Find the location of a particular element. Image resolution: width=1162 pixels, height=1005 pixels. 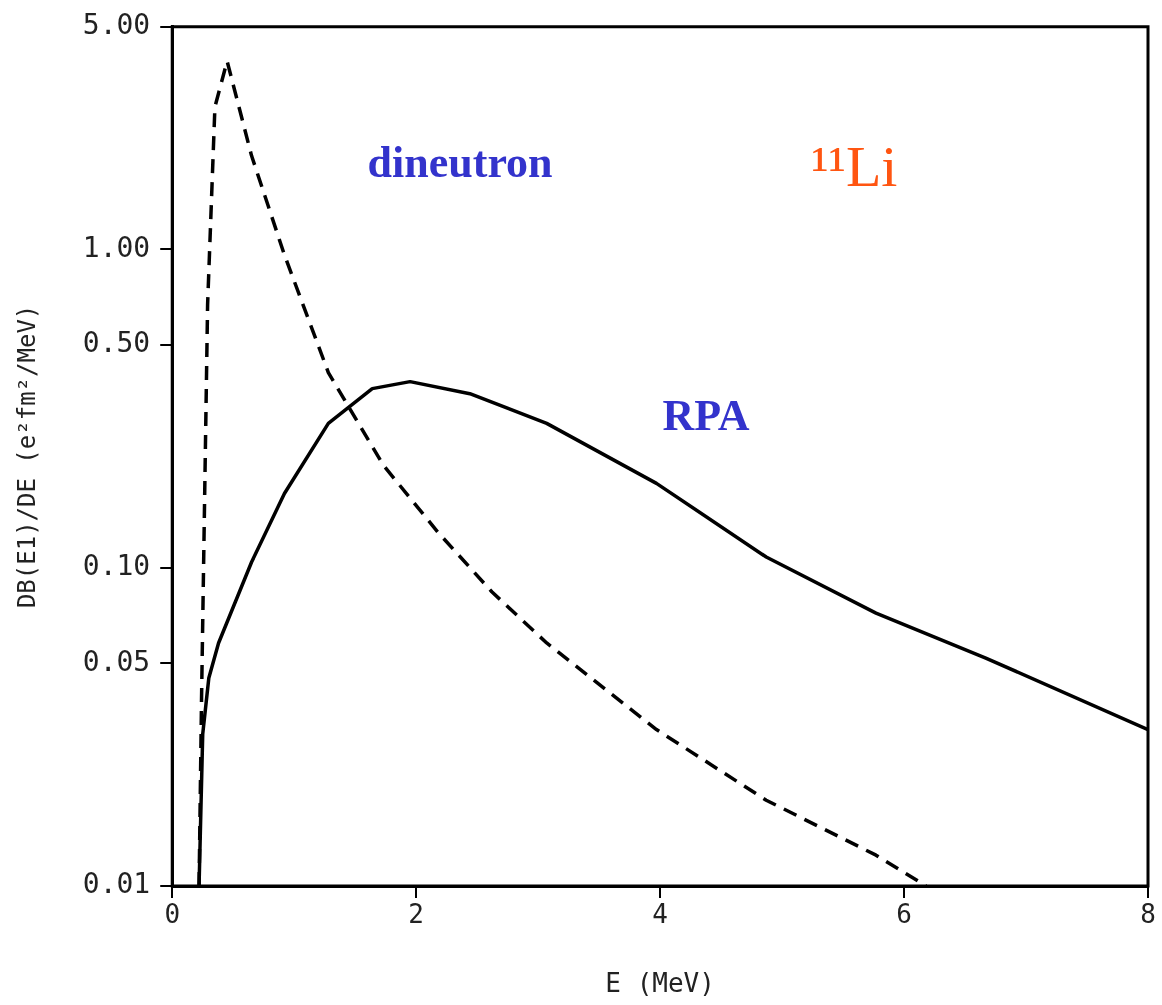

y-tick-label: 0.10 is located at coordinates (116, 565).